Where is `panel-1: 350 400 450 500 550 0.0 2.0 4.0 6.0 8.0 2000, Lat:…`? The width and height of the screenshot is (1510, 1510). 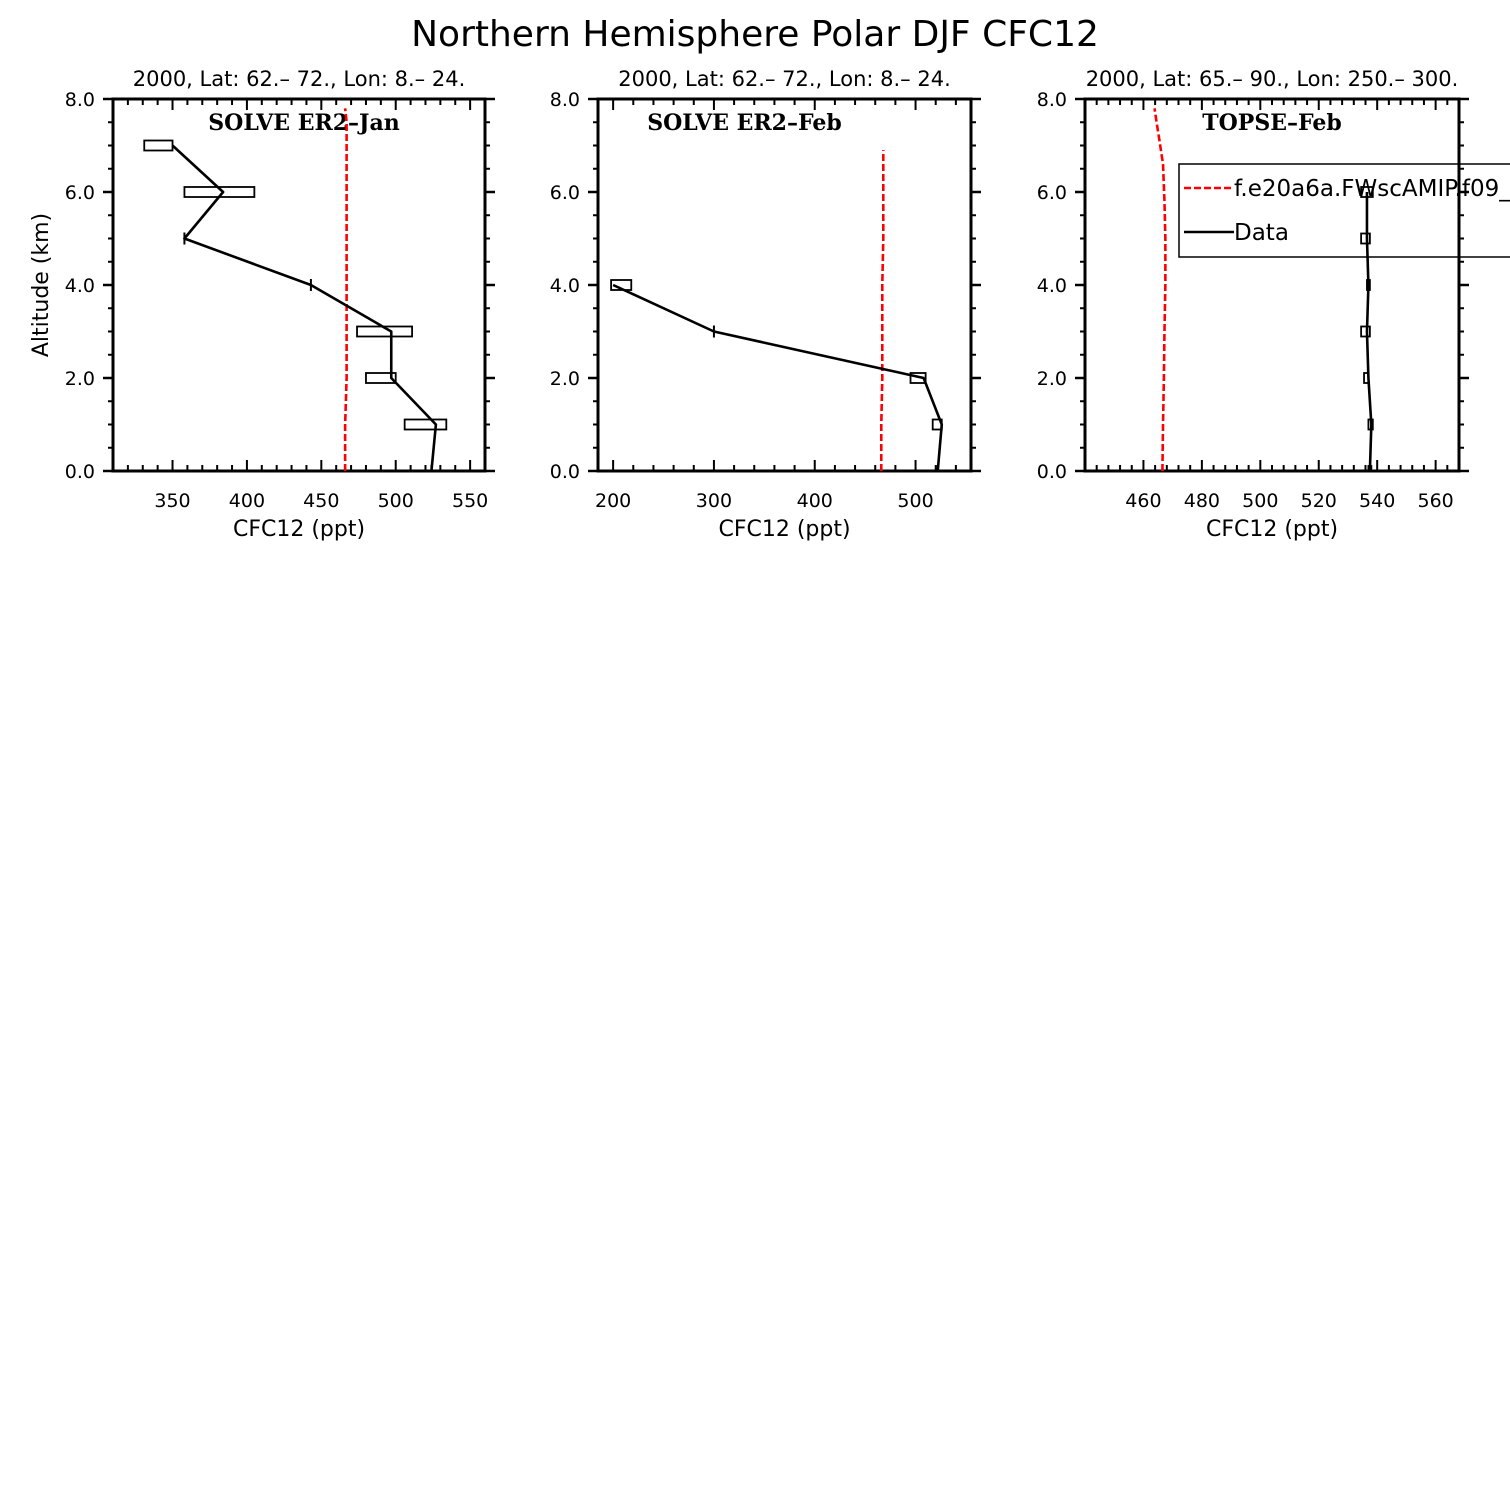
panel-1: 350 400 450 500 550 0.0 2.0 4.0 6.0 8.0 2000, Lat:… is located at coordinates (262, 304).